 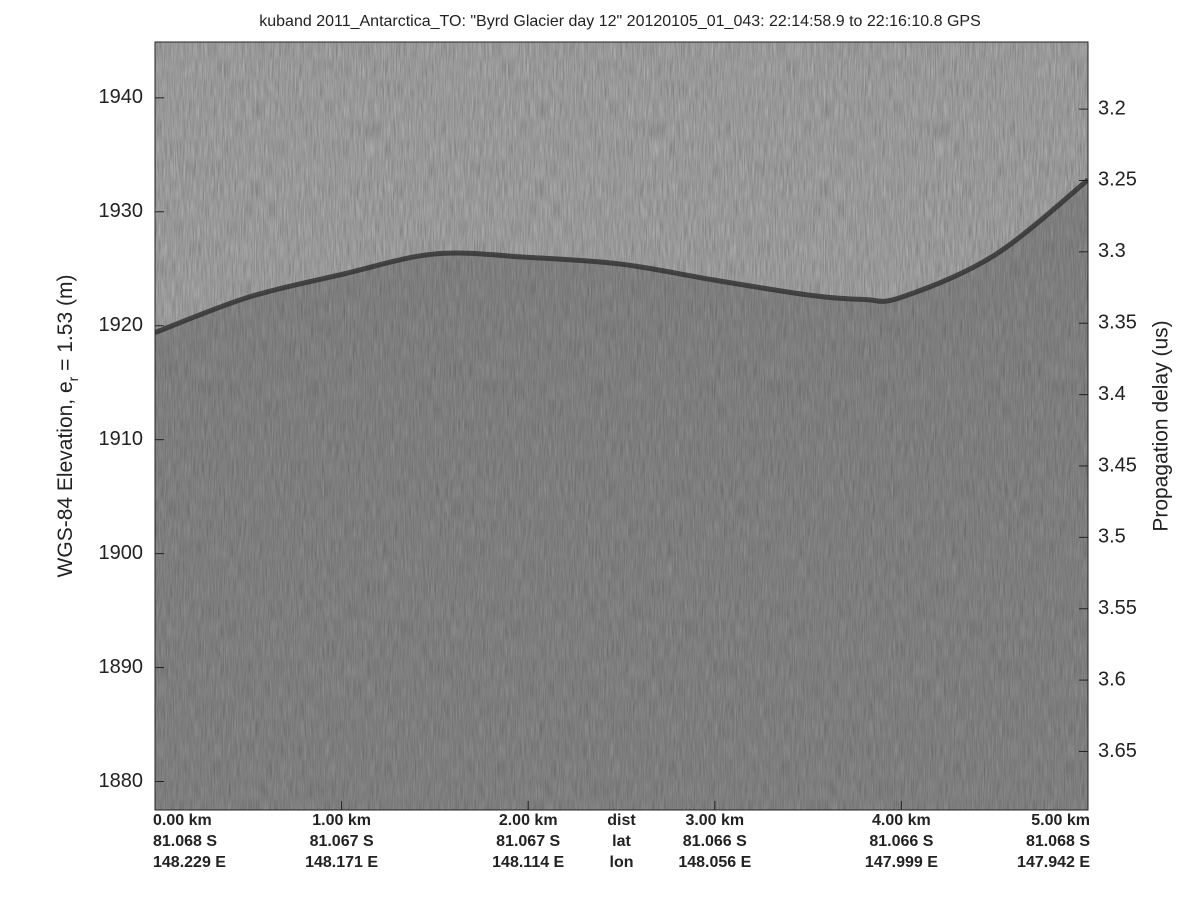 I want to click on y2-tick-label: 3.6, so click(x=1112, y=679).